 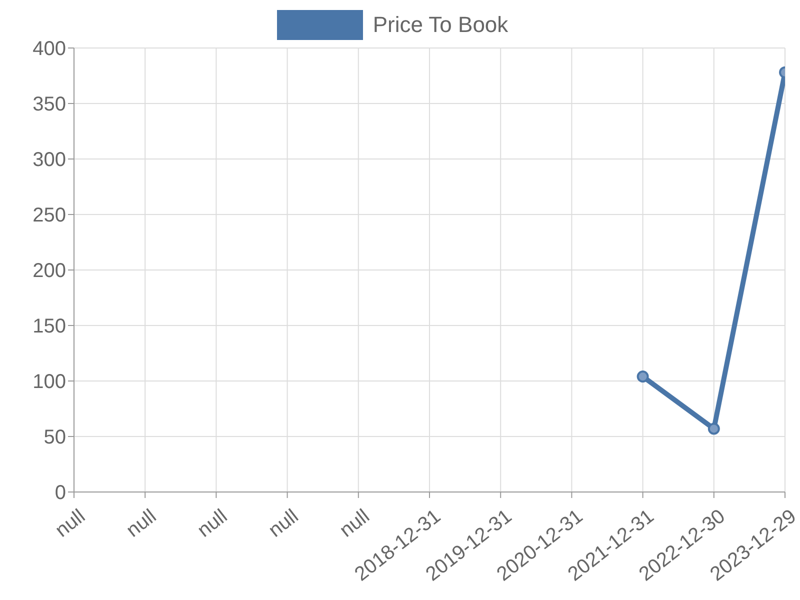 What do you see at coordinates (440, 25) in the screenshot?
I see `legend-label: Price To Book` at bounding box center [440, 25].